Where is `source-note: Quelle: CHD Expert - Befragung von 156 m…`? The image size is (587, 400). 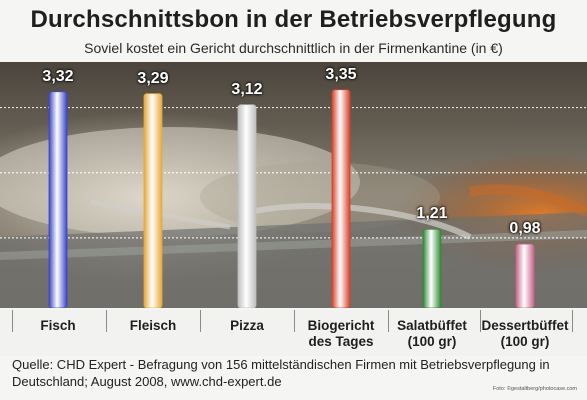
source-note: Quelle: CHD Expert - Befragung von 156 m… is located at coordinates (282, 373).